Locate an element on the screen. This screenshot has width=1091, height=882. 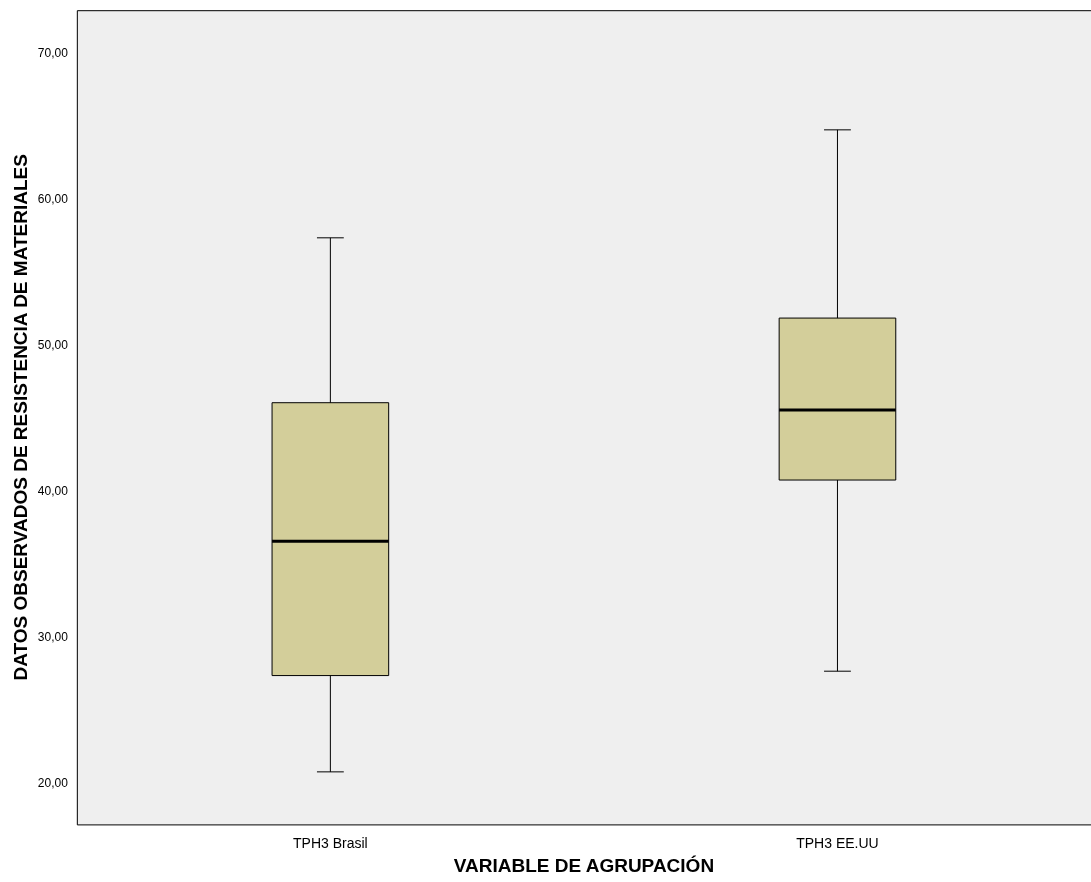
x-tick-label: TPH3 EE.UU is located at coordinates (837, 842).